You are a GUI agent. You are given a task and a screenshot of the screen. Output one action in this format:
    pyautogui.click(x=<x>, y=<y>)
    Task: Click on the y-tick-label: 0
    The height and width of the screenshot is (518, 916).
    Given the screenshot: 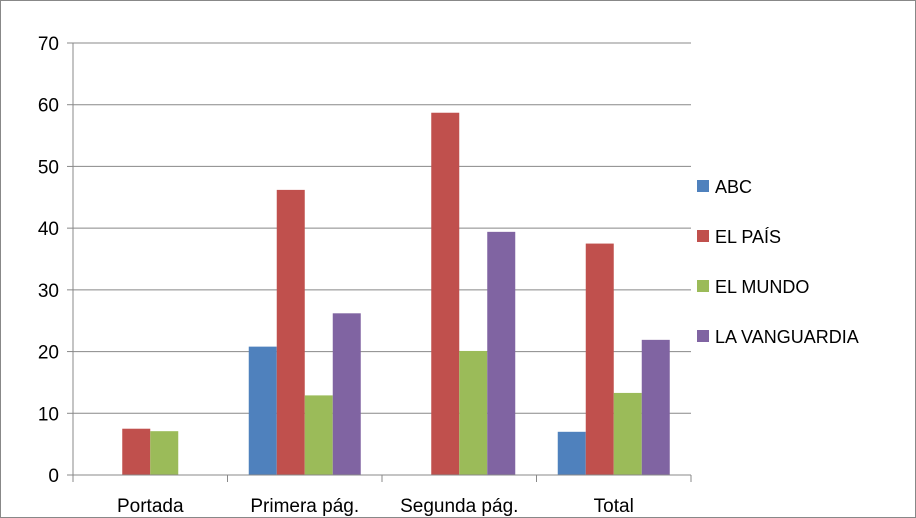 What is the action you would take?
    pyautogui.click(x=53, y=476)
    